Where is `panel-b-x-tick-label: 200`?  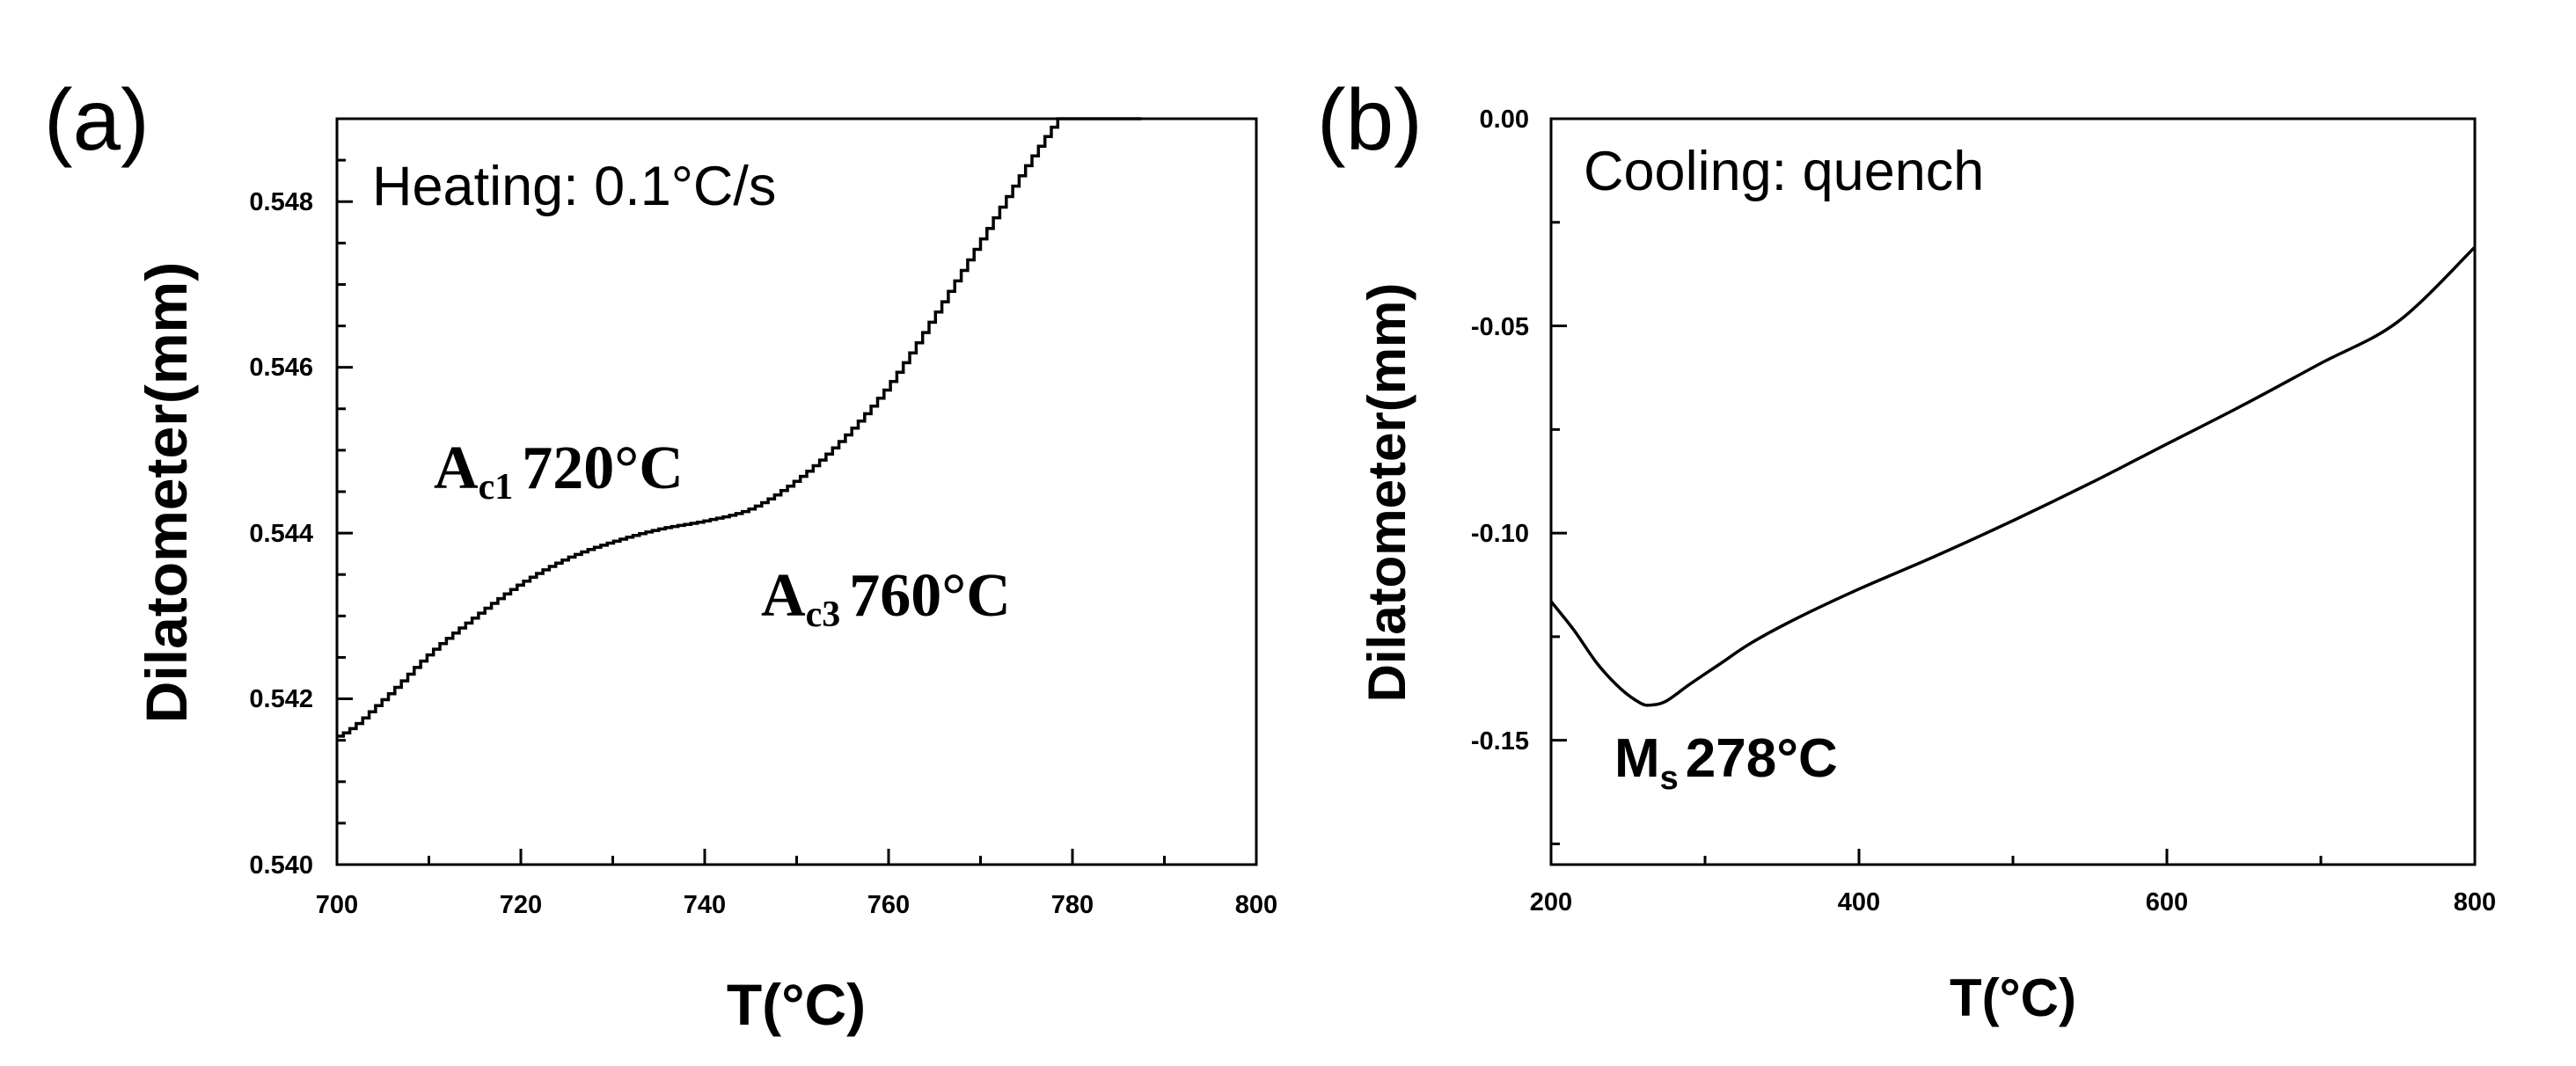 panel-b-x-tick-label: 200 is located at coordinates (1551, 902).